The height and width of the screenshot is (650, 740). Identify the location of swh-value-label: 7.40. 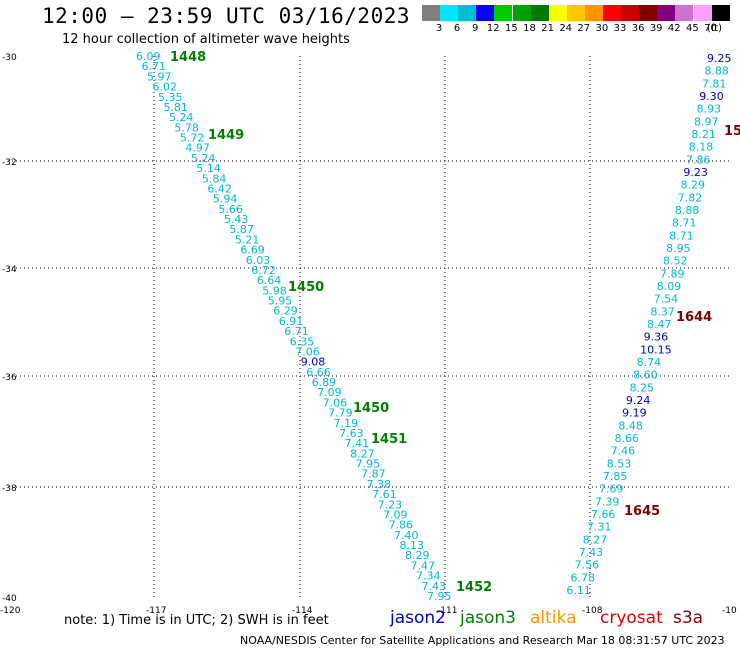
(406, 535).